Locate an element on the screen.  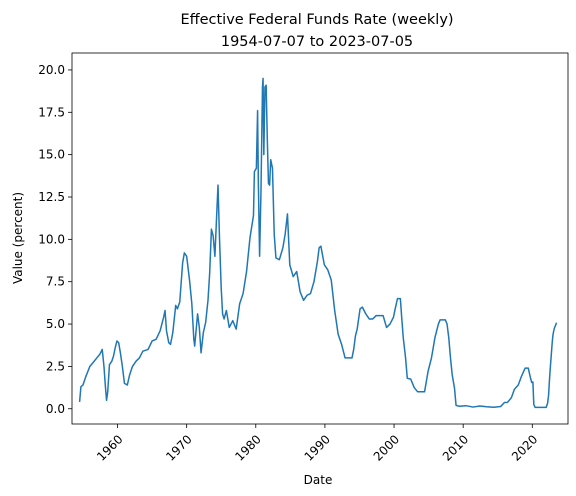
x-tick-label: 1990 is located at coordinates (317, 447).